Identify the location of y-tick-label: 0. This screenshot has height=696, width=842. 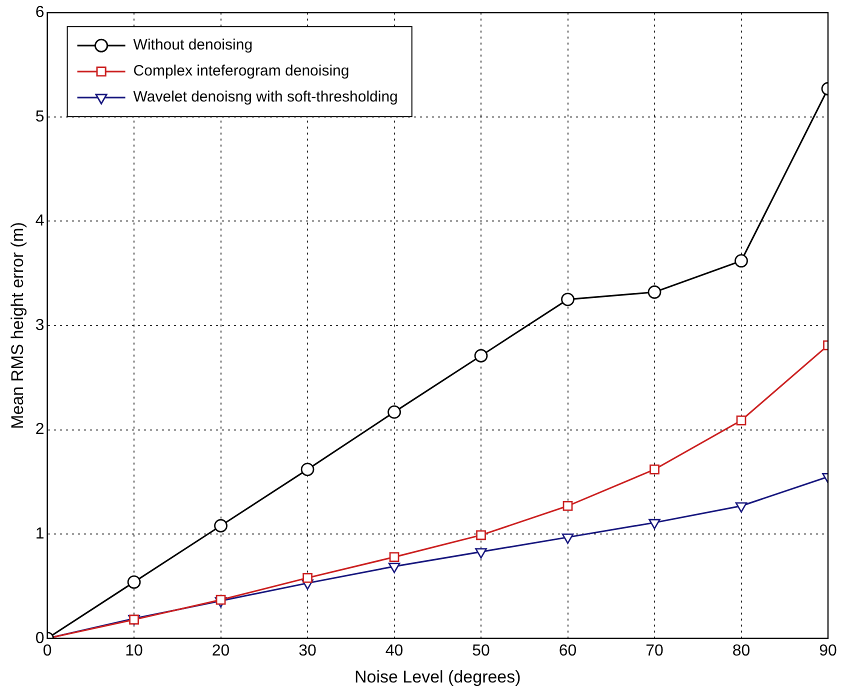
(39, 638).